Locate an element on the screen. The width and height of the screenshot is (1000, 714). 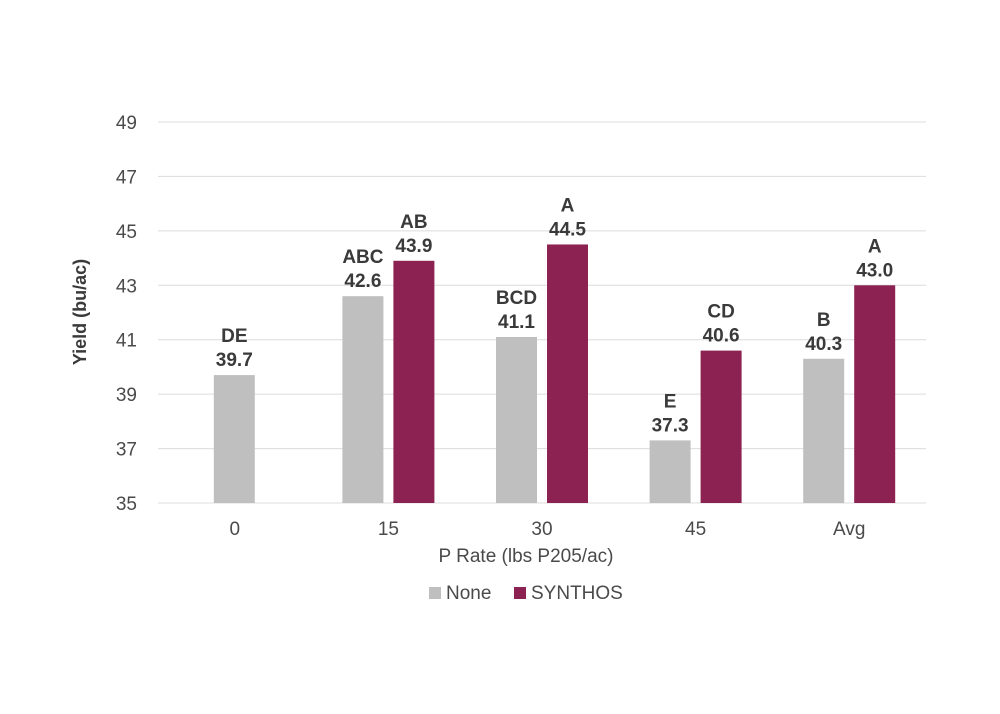
data-value-label: 39.7 is located at coordinates (234, 360).